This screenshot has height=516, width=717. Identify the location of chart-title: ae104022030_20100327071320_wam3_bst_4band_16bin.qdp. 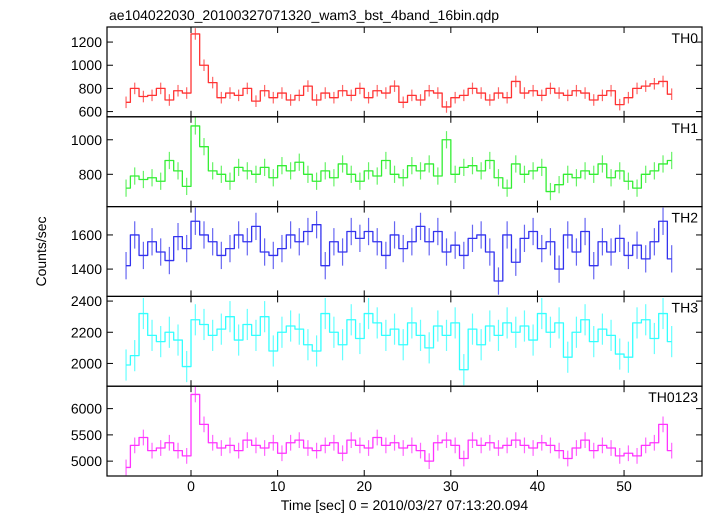
(304, 15).